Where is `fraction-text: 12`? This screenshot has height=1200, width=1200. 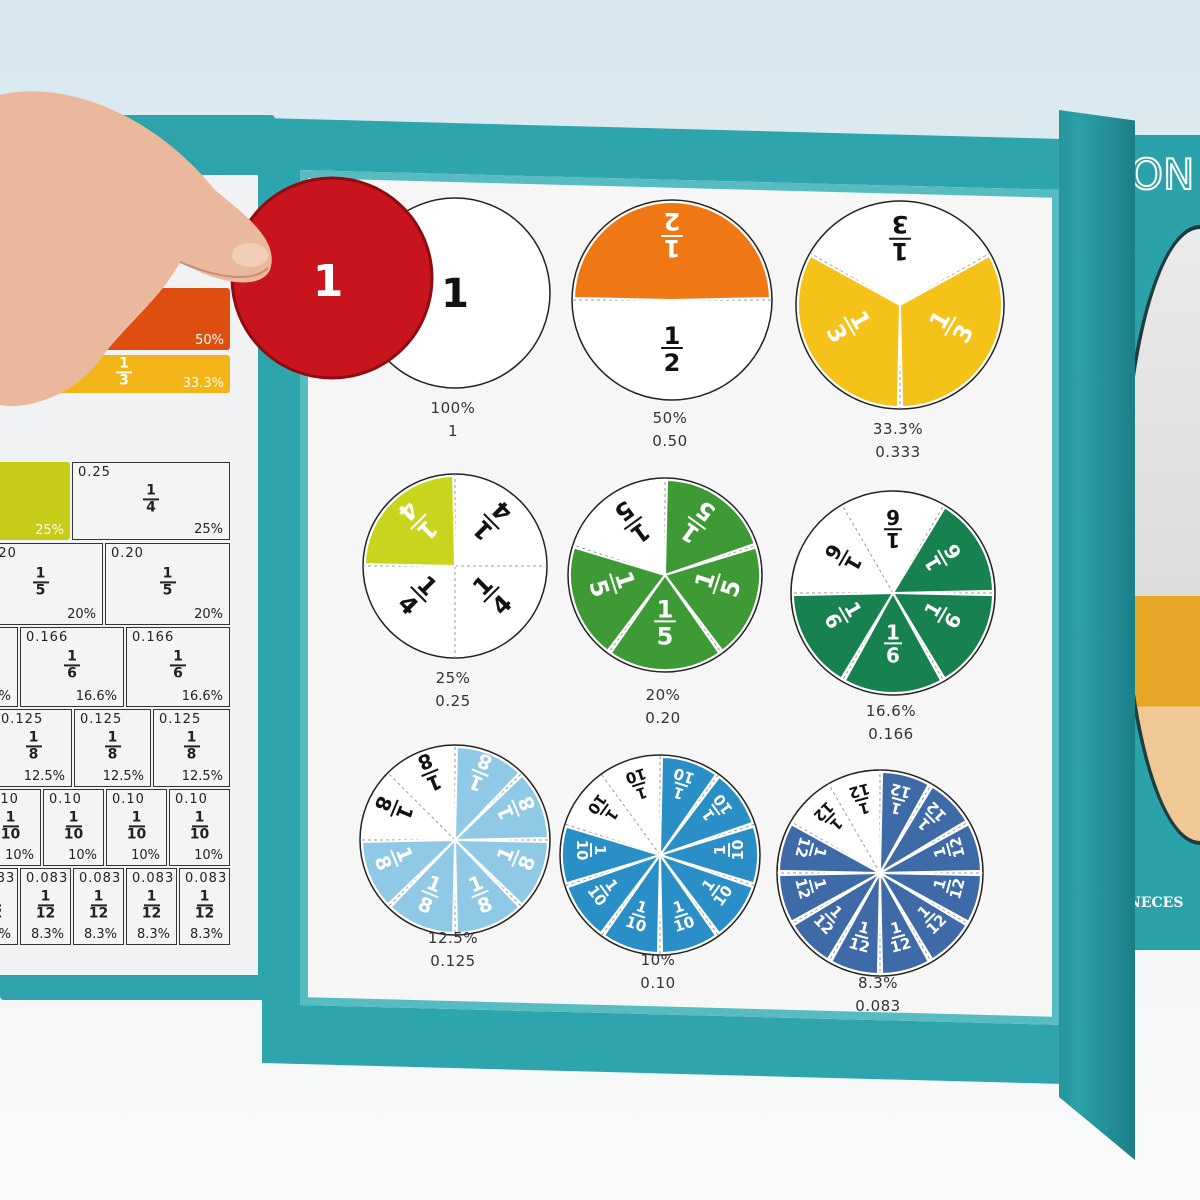
fraction-text: 12 is located at coordinates (672, 234).